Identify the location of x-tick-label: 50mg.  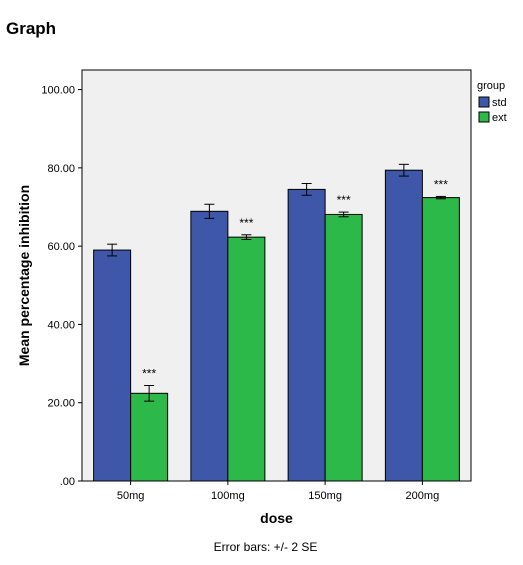
(131, 496).